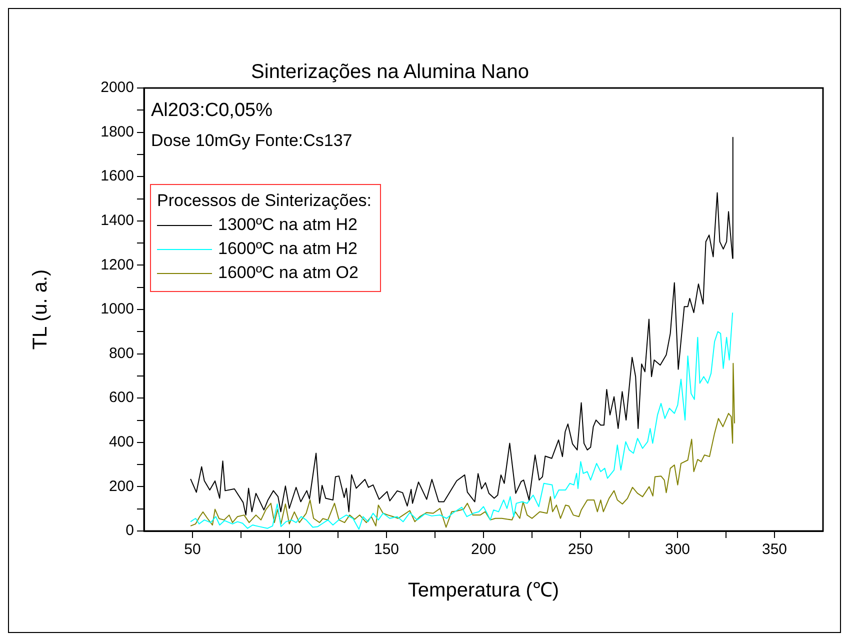 This screenshot has height=643, width=853. What do you see at coordinates (212, 110) in the screenshot?
I see `annotation: Al203:C0,05%` at bounding box center [212, 110].